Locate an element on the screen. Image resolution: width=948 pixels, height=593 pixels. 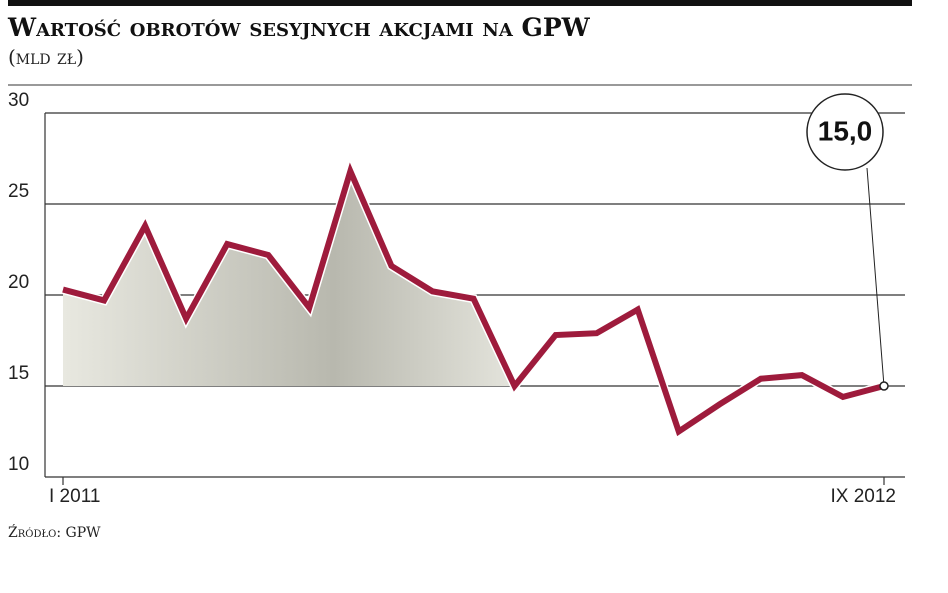
y-tick-label: 30 is located at coordinates (18, 100).